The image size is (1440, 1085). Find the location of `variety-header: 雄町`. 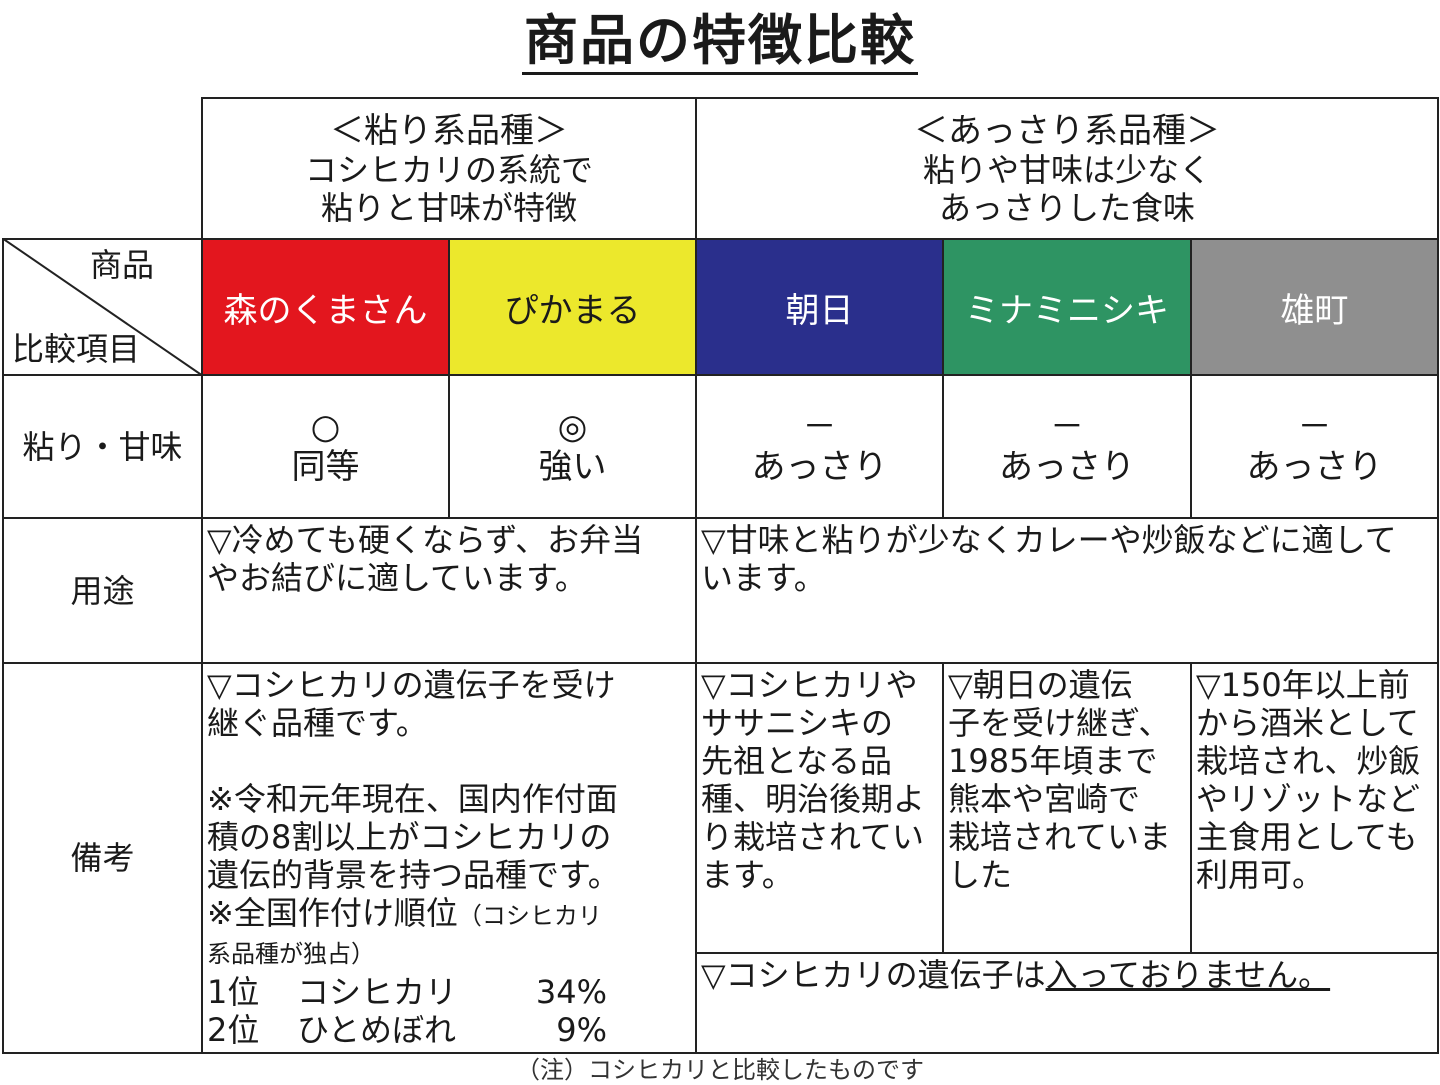

variety-header: 雄町 is located at coordinates (1314, 307).